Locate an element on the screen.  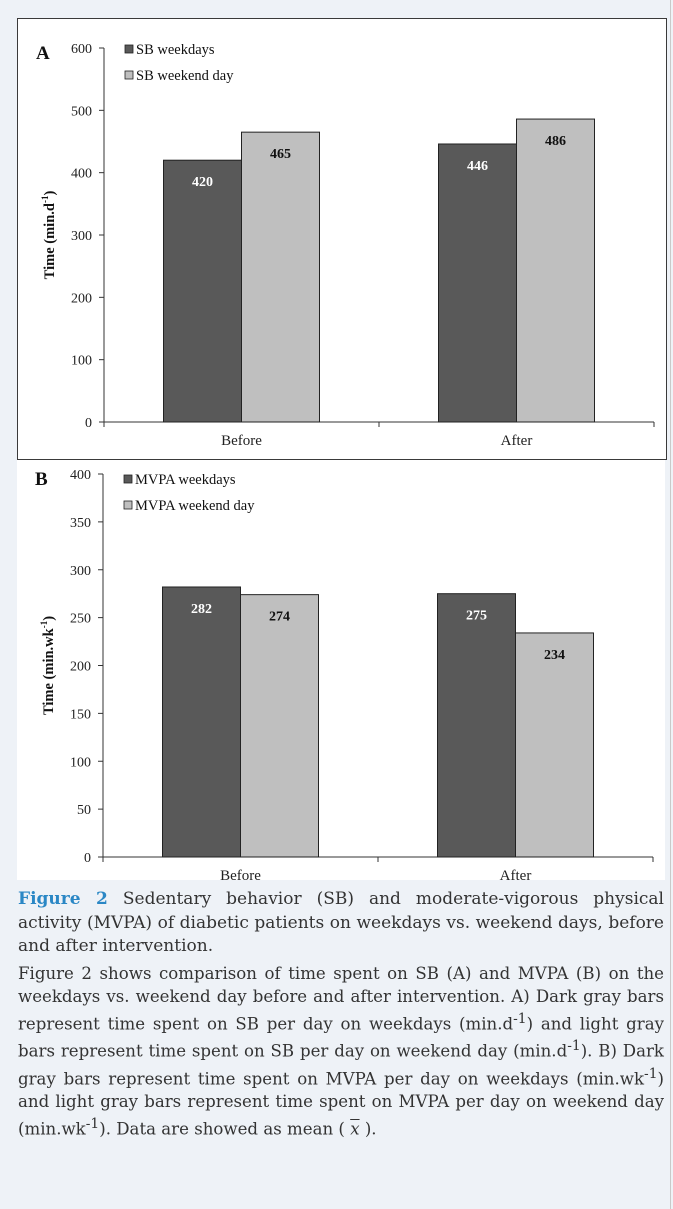
chart-a-y-axis-title: Time (min.d-1) is located at coordinates (49, 235).